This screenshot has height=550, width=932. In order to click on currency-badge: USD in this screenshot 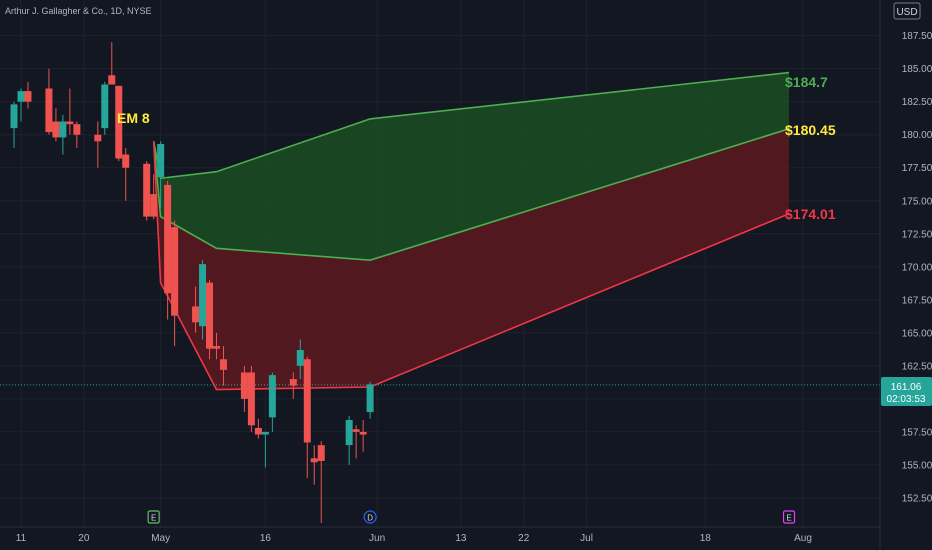, I will do `click(907, 11)`.